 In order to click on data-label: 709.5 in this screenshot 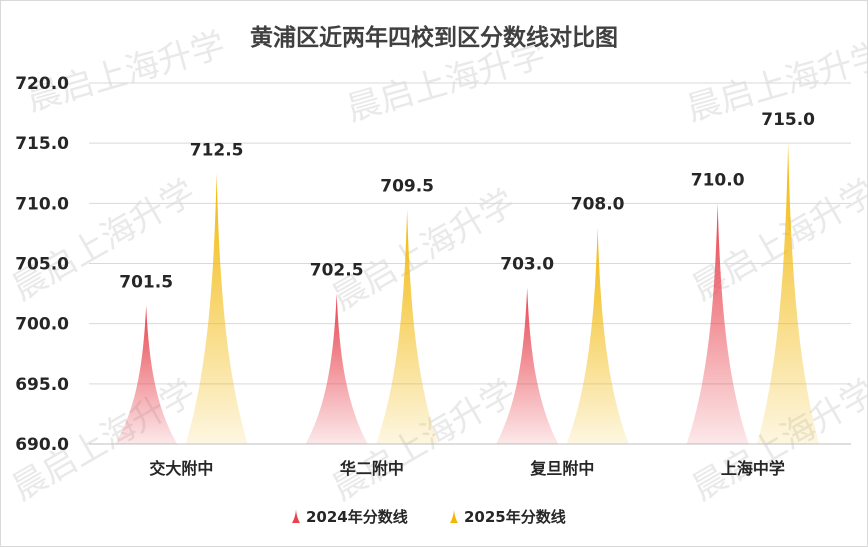, I will do `click(407, 186)`.